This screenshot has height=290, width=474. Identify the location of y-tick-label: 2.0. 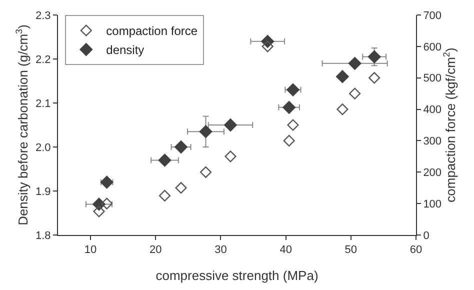
(43, 148).